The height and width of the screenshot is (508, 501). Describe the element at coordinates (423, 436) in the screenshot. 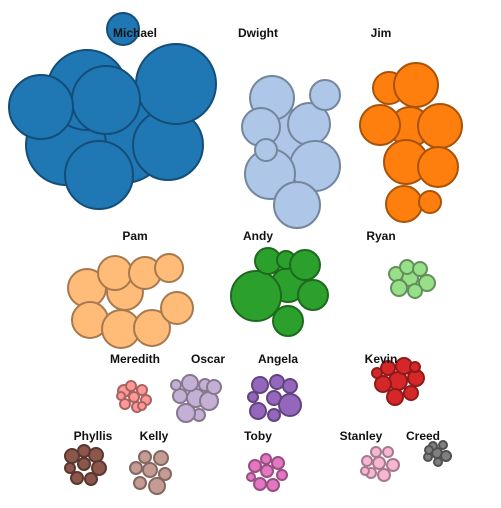

I see `group-label-creed: Creed` at that location.